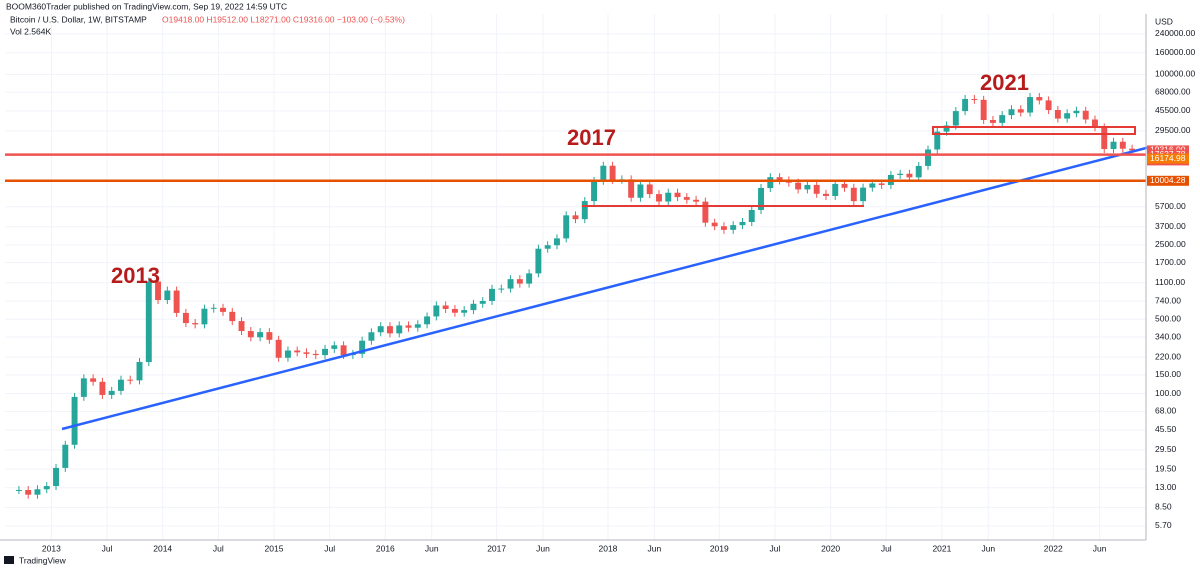 The height and width of the screenshot is (571, 1200). Describe the element at coordinates (1163, 507) in the screenshot. I see `y-tick-label: 8.50` at that location.